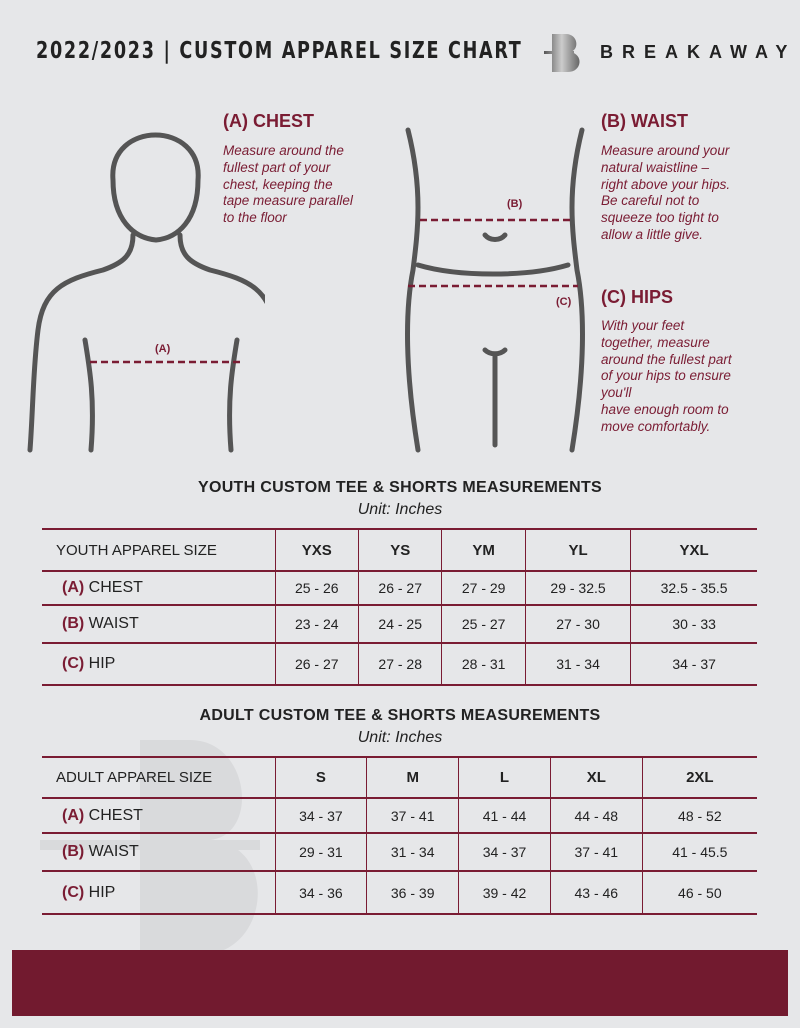 The width and height of the screenshot is (800, 1028). I want to click on size-column-header: S, so click(320, 778).